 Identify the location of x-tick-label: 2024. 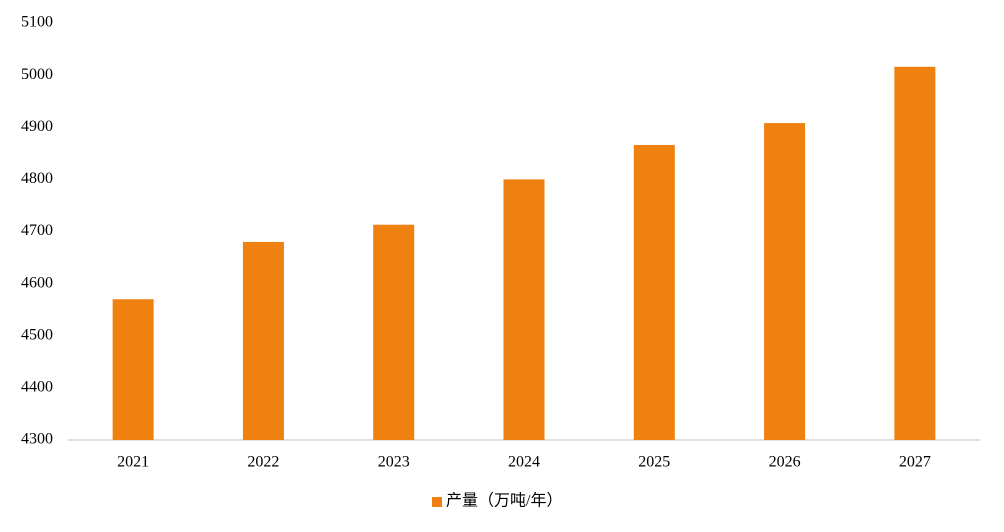
(524, 462).